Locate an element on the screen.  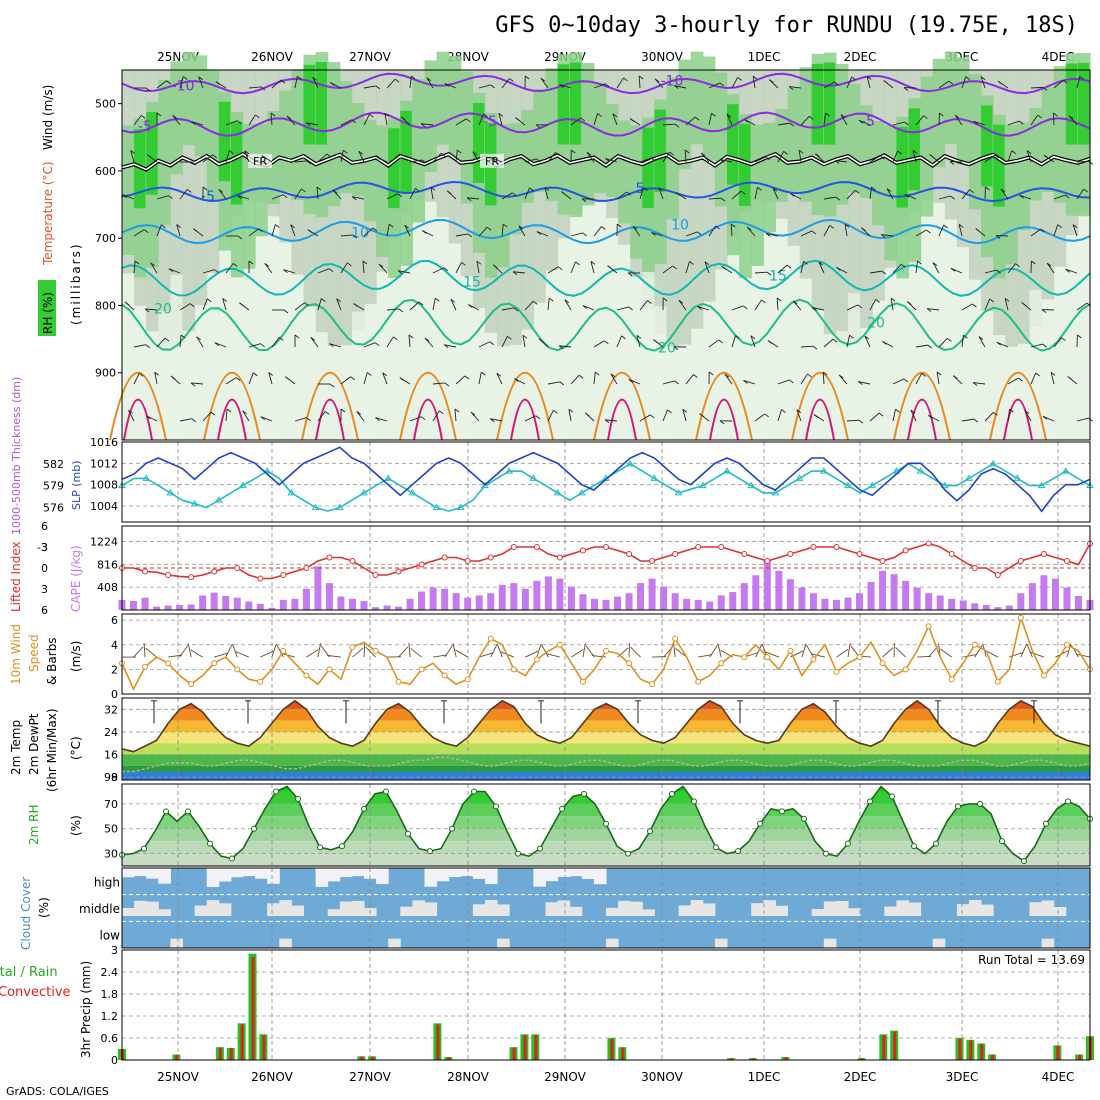
rh-band-bright is located at coordinates (817, 104).